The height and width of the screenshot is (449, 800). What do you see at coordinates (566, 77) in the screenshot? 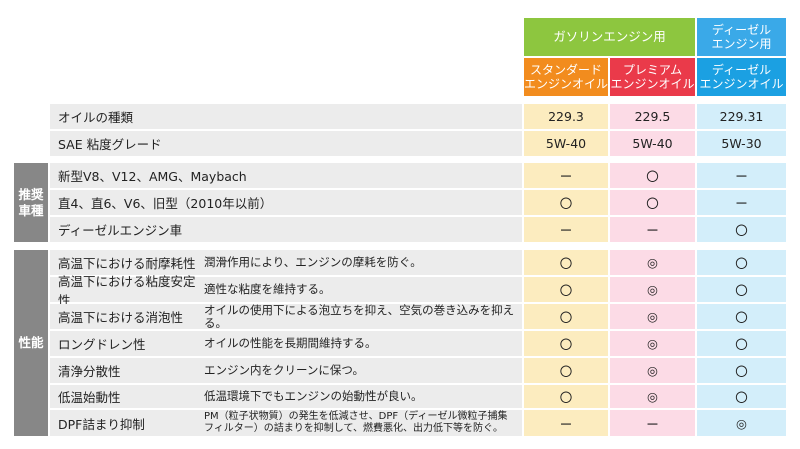
I see `standard-oil-header: スタンダード エンジンオイル` at bounding box center [566, 77].